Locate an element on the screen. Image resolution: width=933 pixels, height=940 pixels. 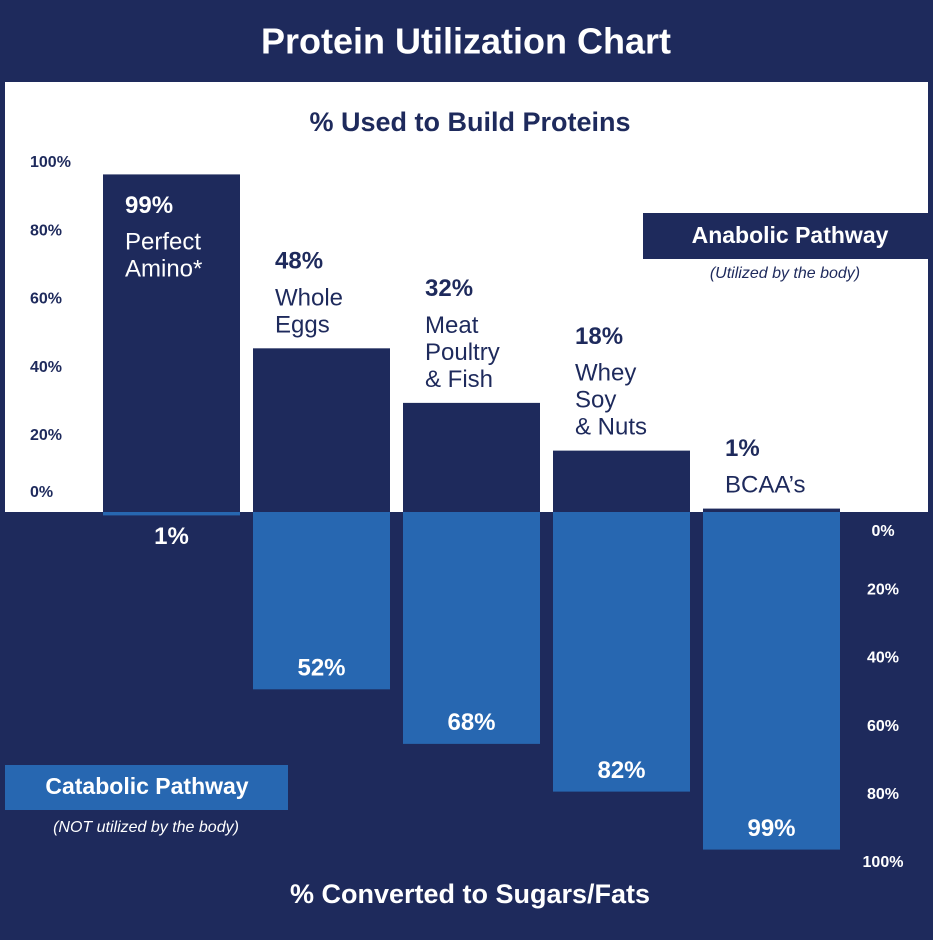
y2-tick-label: 80% is located at coordinates (883, 794).